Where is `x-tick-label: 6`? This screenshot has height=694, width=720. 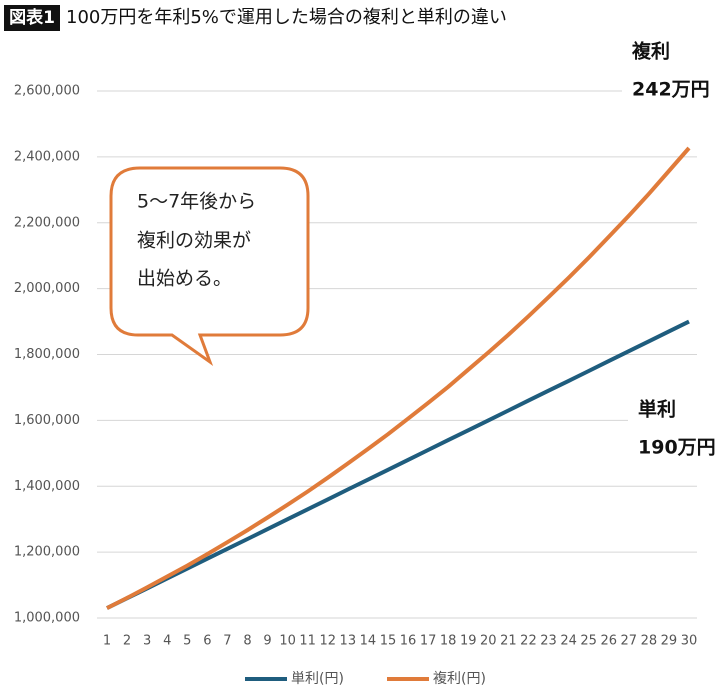 x-tick-label: 6 is located at coordinates (207, 641).